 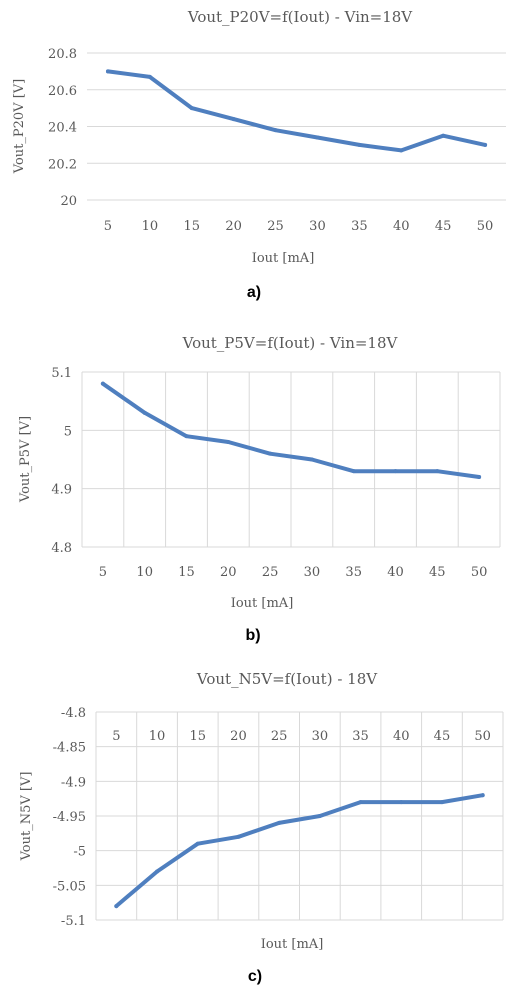 What do you see at coordinates (73, 782) in the screenshot?
I see `y-tick-label: -4.9` at bounding box center [73, 782].